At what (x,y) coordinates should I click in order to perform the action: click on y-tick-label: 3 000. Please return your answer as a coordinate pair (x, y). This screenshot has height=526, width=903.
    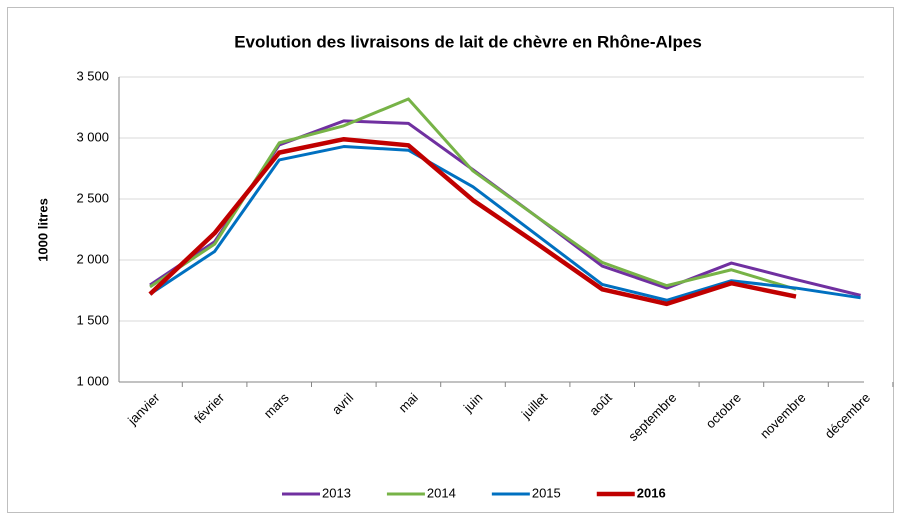
    Looking at the image, I should click on (92, 136).